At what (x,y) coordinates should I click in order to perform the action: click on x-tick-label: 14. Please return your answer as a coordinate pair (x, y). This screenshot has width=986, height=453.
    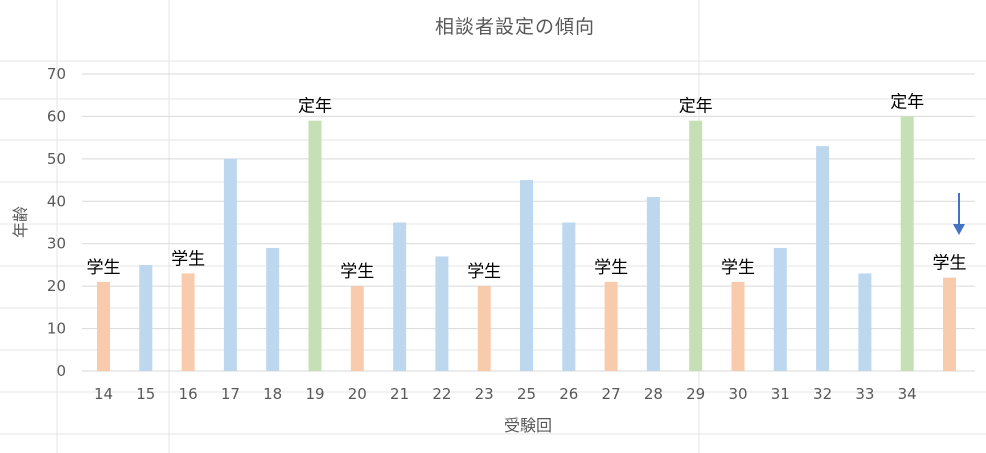
    Looking at the image, I should click on (103, 394).